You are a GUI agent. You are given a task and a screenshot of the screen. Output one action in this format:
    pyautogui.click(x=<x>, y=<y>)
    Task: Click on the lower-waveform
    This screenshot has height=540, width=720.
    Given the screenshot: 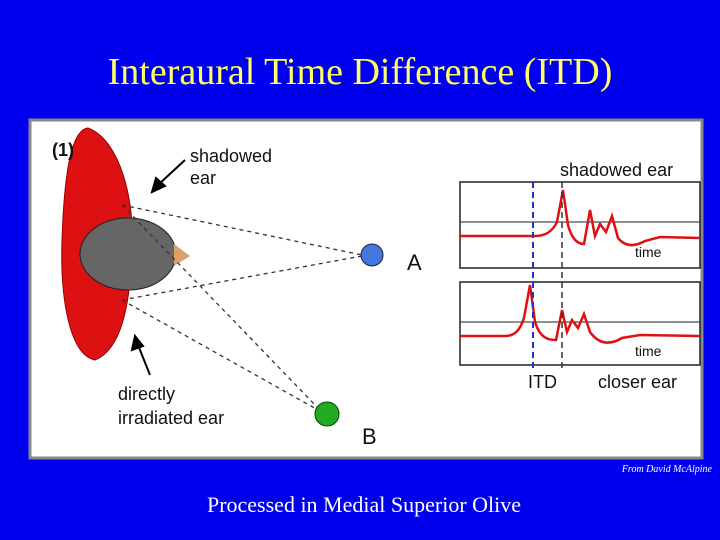 What is the action you would take?
    pyautogui.click(x=580, y=314)
    